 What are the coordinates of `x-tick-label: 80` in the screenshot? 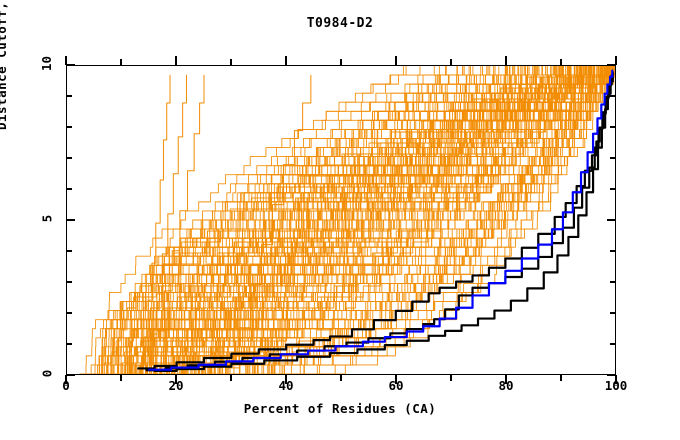 It's located at (506, 385).